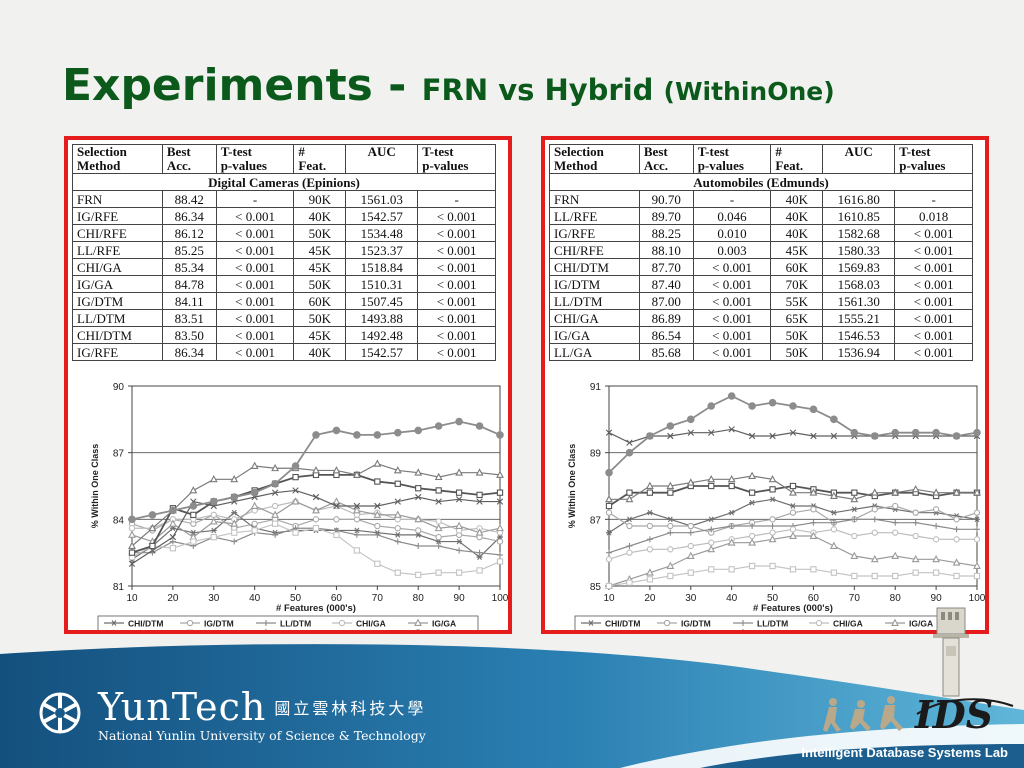 Image resolution: width=1024 pixels, height=768 pixels. I want to click on table-cell: 84.78, so click(189, 284).